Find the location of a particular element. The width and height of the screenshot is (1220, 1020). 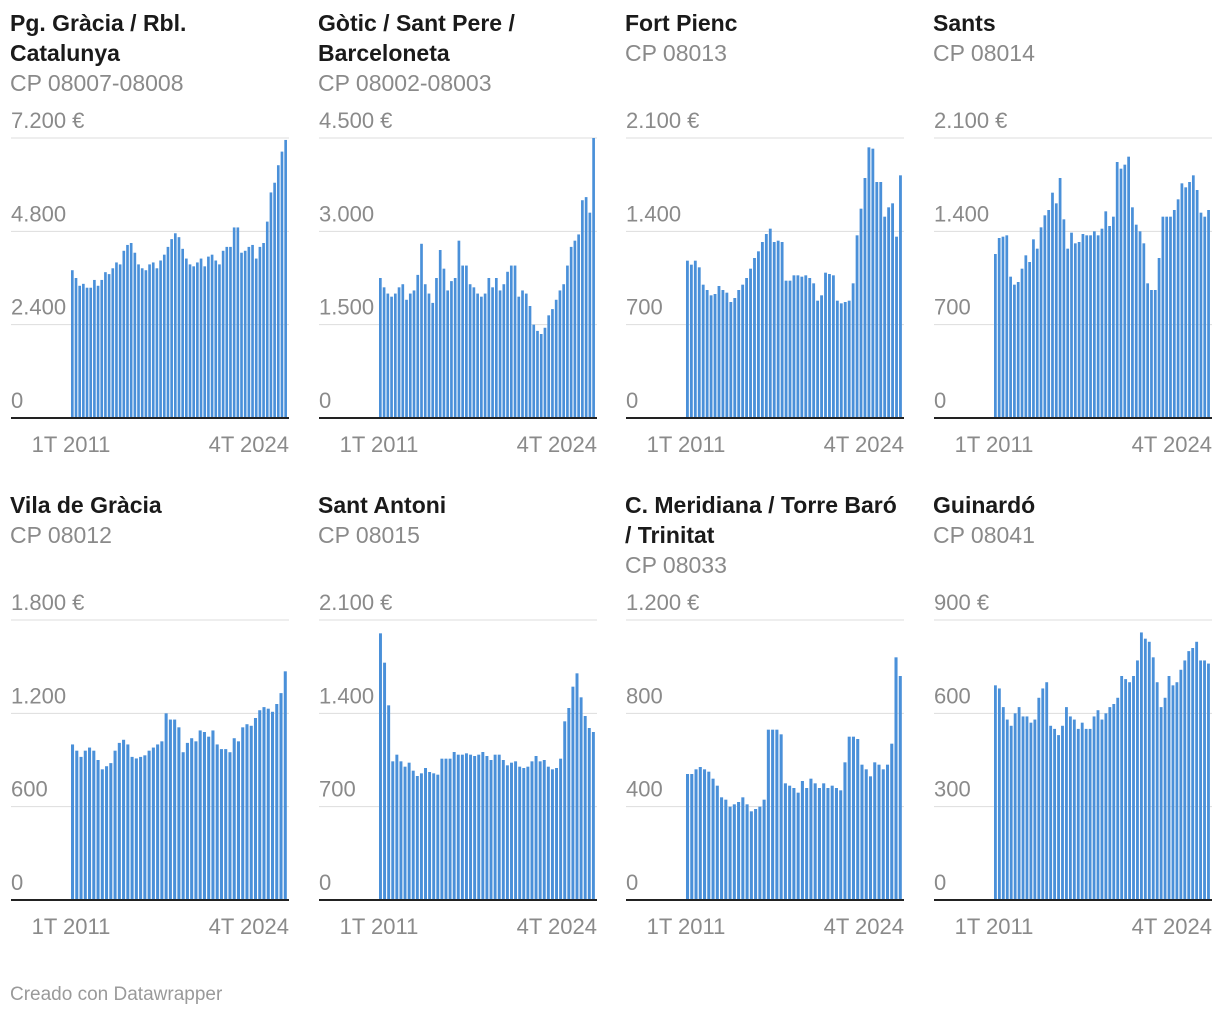

y-tick-label: 0 is located at coordinates (17, 400).